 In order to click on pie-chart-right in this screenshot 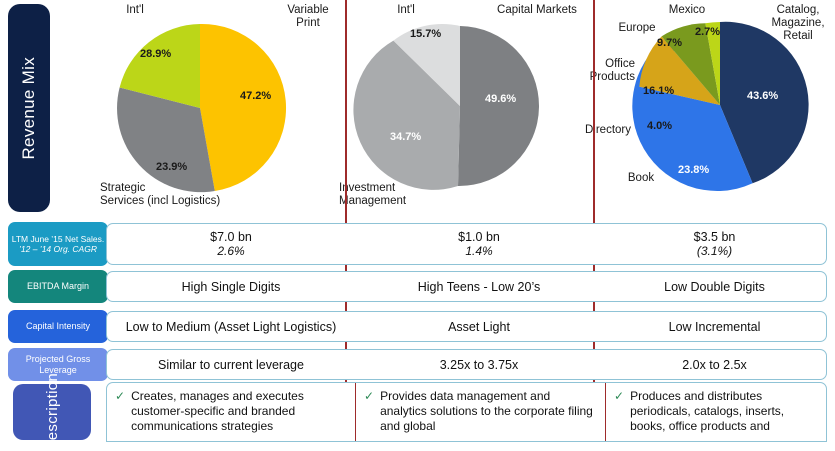, I will do `click(720, 106)`.